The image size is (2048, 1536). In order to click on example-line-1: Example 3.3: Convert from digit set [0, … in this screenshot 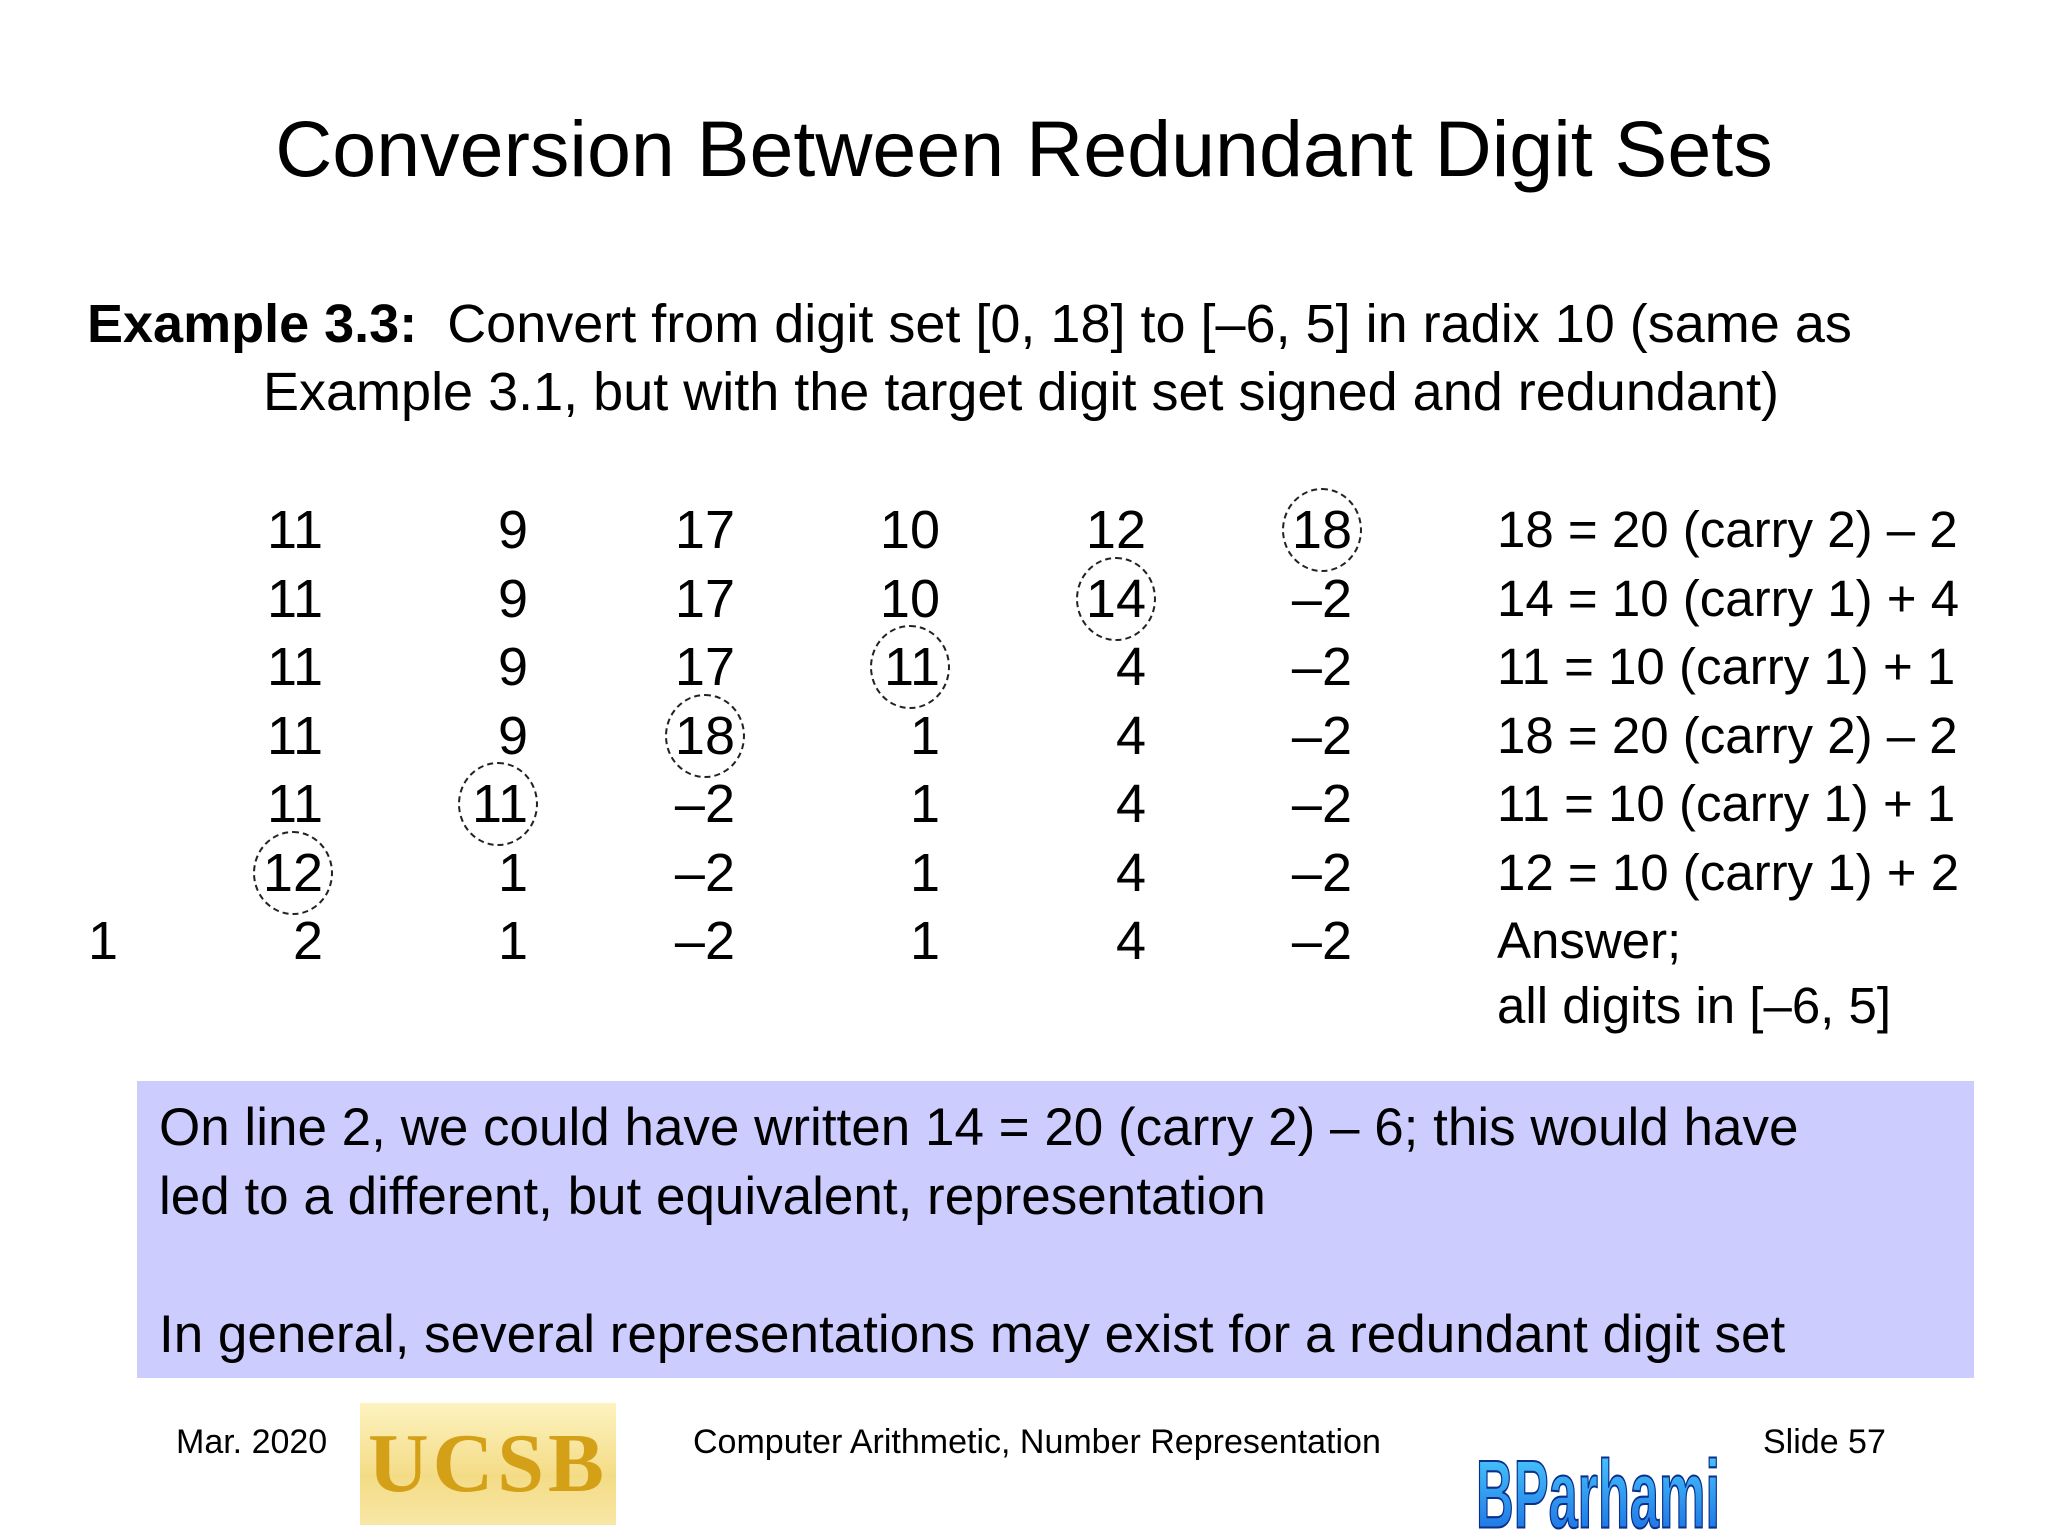, I will do `click(969, 324)`.